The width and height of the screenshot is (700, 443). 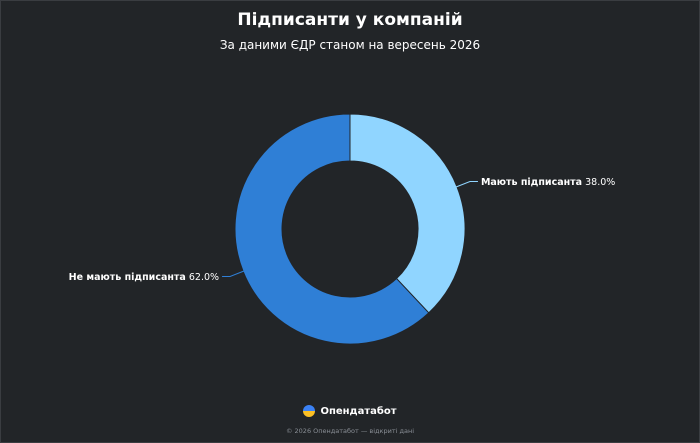 What do you see at coordinates (309, 411) in the screenshot?
I see `brand-logo-icon` at bounding box center [309, 411].